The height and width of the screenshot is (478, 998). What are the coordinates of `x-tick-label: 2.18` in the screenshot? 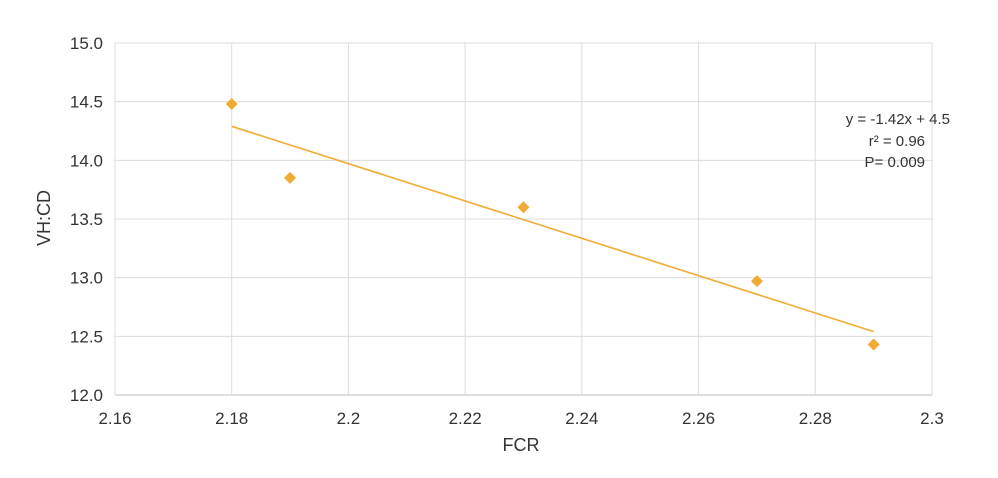 It's located at (231, 418).